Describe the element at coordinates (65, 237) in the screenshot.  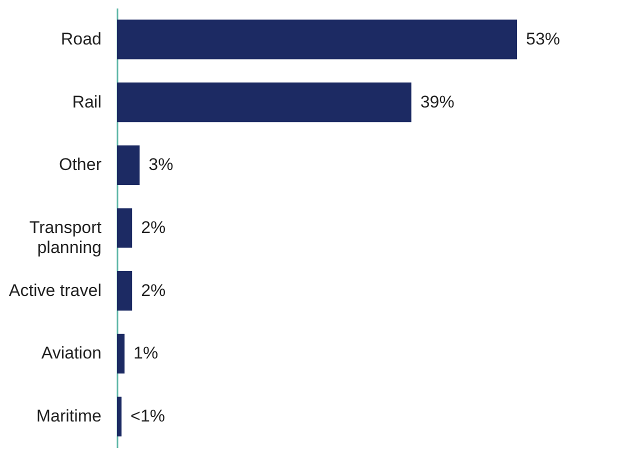
I see `y-tick-label: Transport planning` at that location.